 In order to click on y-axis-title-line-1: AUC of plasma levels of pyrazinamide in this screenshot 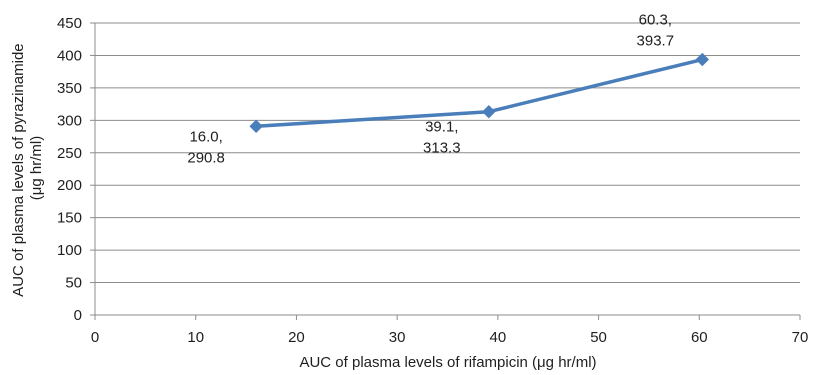, I will do `click(18, 169)`.